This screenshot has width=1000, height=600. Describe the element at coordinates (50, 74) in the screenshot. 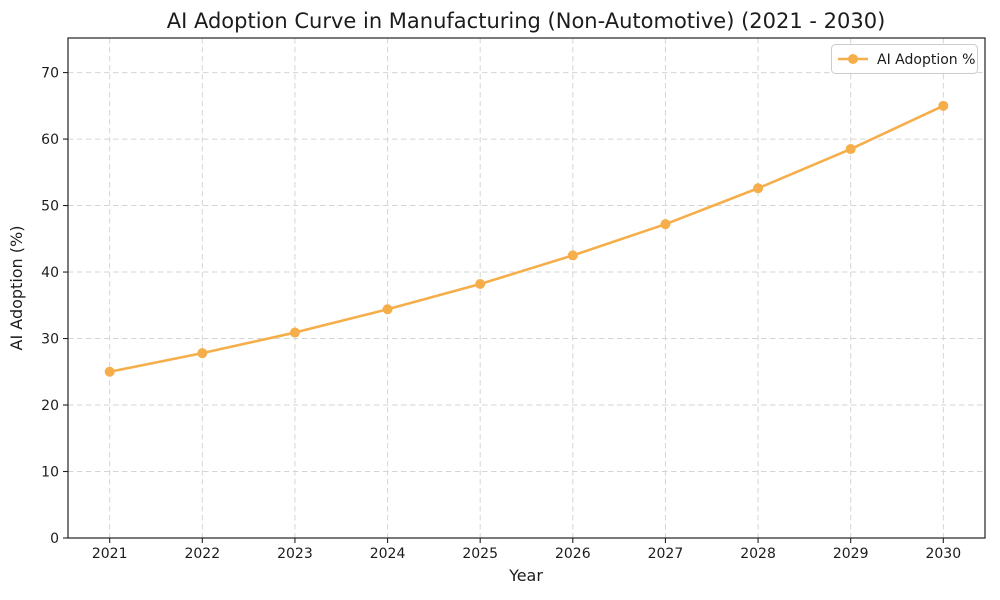

I see `y-tick-label: 70` at that location.